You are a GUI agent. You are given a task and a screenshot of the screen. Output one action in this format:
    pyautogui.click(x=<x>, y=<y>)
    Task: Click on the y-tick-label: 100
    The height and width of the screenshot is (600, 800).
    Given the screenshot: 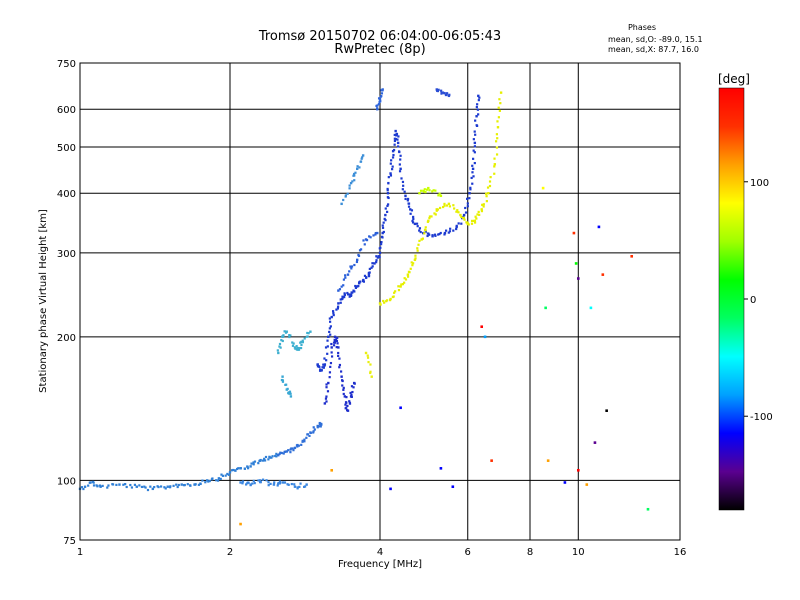 What is the action you would take?
    pyautogui.click(x=66, y=481)
    